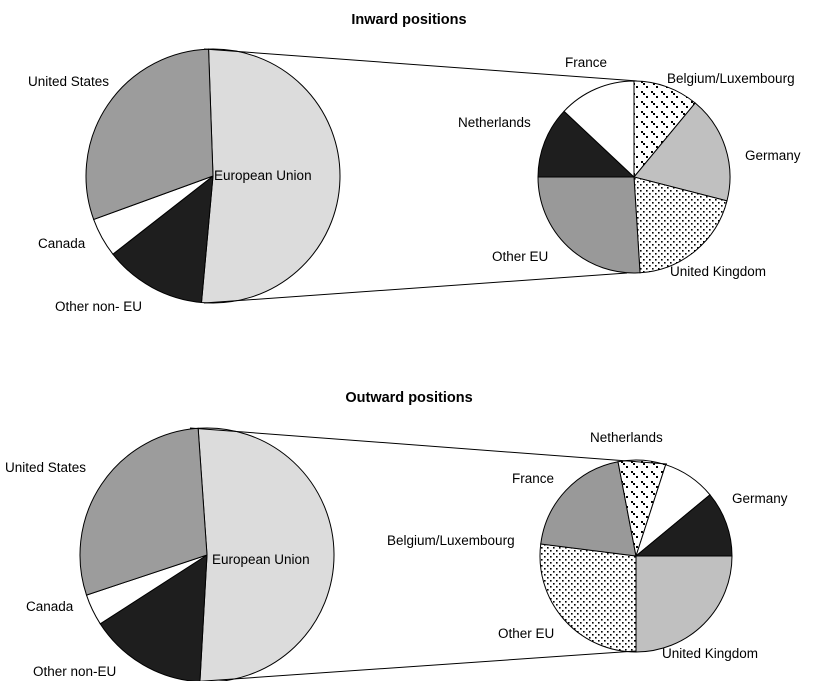 This screenshot has width=819, height=681. Describe the element at coordinates (261, 559) in the screenshot. I see `outward-label-european-union: European Union` at that location.